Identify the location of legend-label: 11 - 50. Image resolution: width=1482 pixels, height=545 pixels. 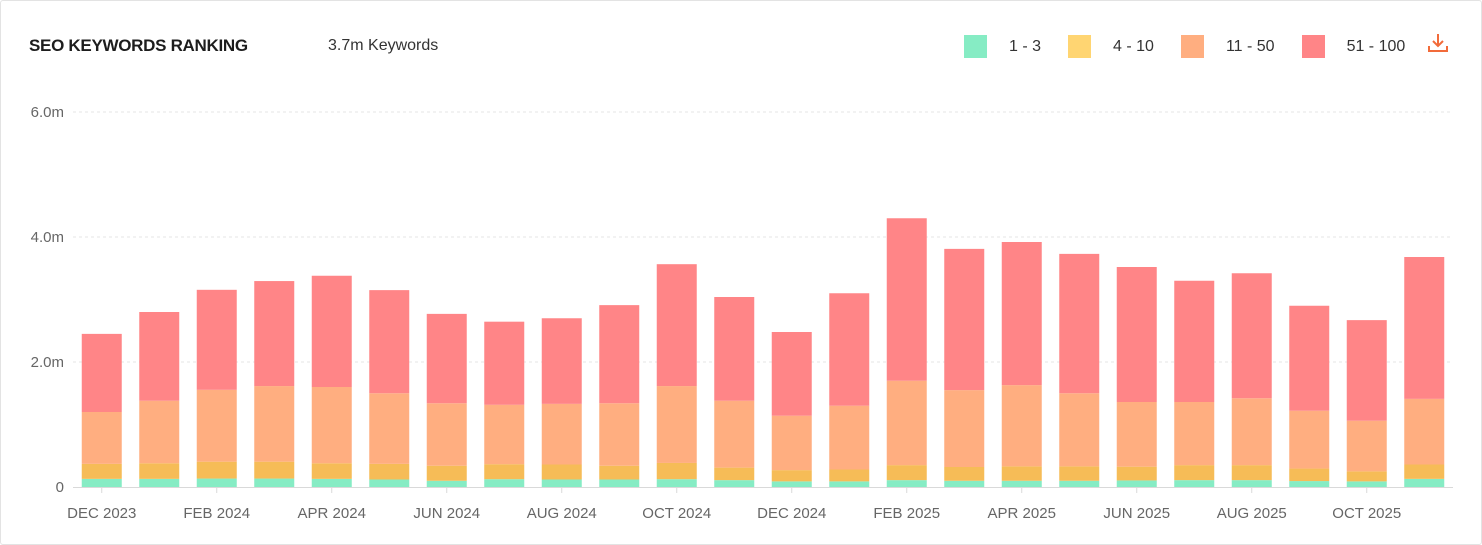
(1250, 46).